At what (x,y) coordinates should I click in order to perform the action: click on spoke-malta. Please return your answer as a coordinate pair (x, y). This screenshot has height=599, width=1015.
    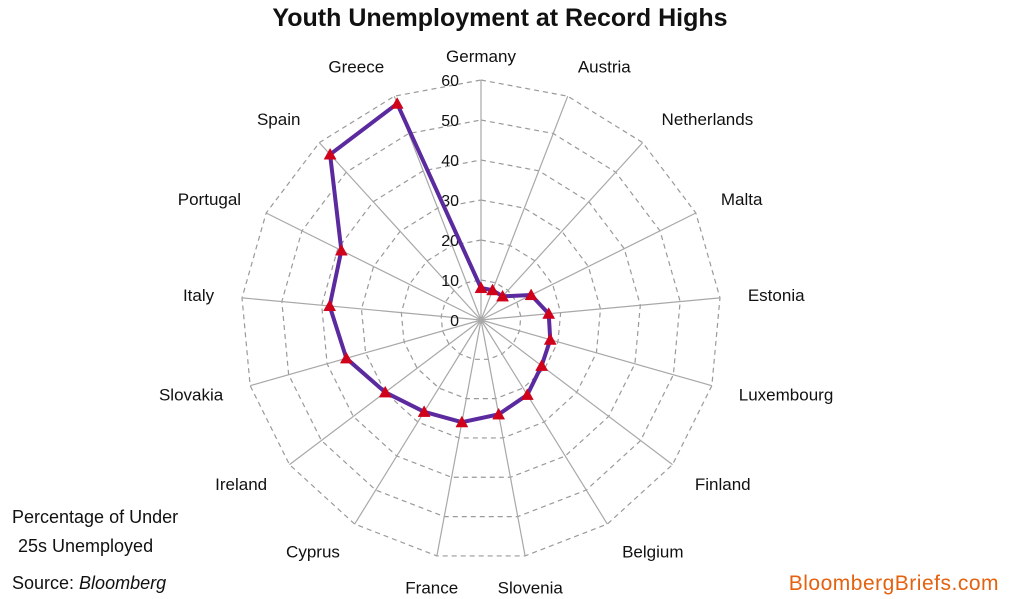
    Looking at the image, I should click on (588, 266).